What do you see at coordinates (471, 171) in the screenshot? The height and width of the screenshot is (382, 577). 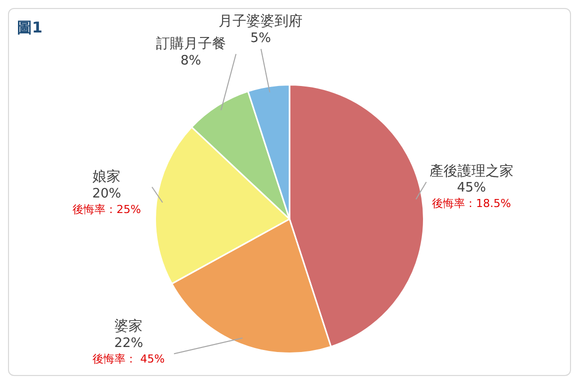 I see `slice-label: 產後護理之家` at bounding box center [471, 171].